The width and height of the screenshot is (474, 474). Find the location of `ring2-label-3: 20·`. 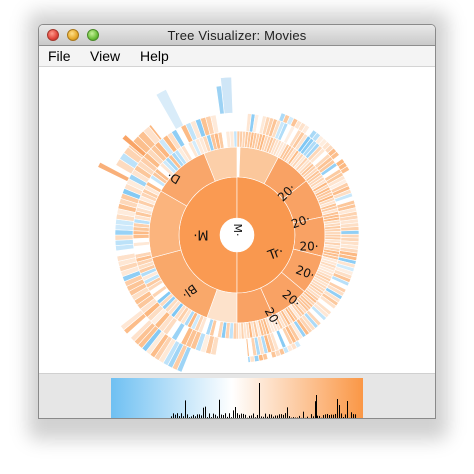

ring2-label-3: 20· is located at coordinates (300, 222).